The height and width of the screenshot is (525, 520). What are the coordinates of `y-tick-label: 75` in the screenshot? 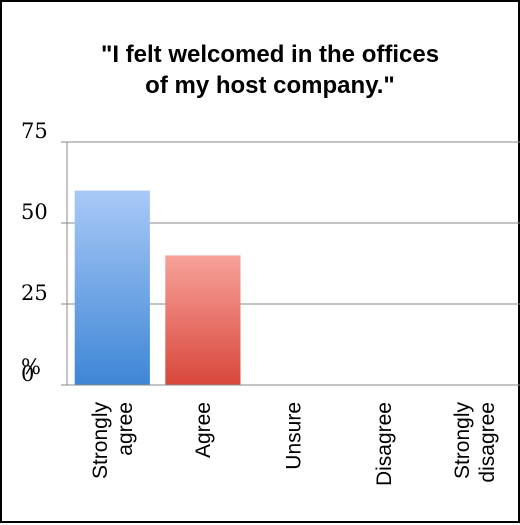 It's located at (34, 131).